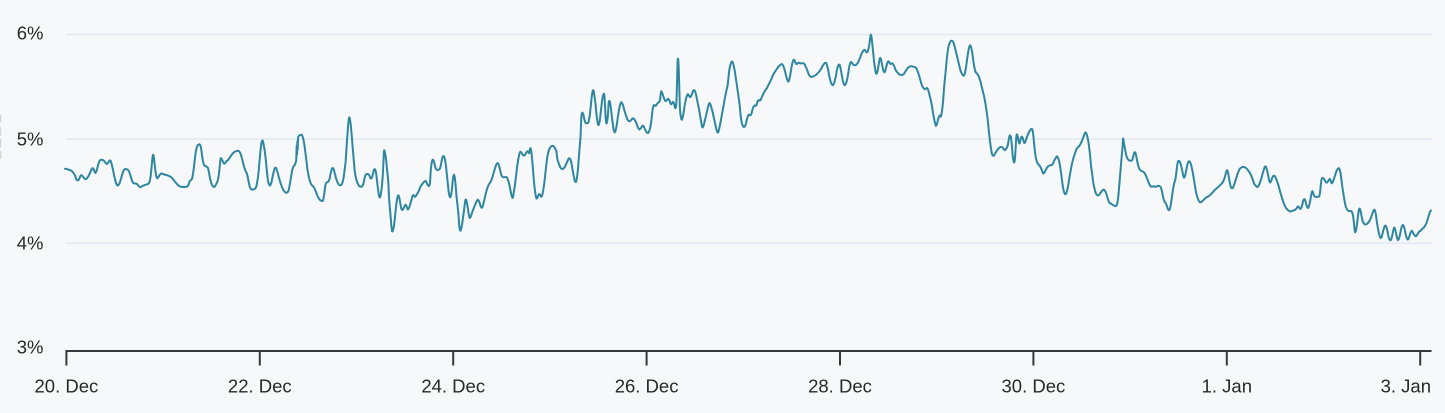 Image resolution: width=1445 pixels, height=413 pixels. Describe the element at coordinates (647, 386) in the screenshot. I see `svg-text: 26. Dec` at that location.